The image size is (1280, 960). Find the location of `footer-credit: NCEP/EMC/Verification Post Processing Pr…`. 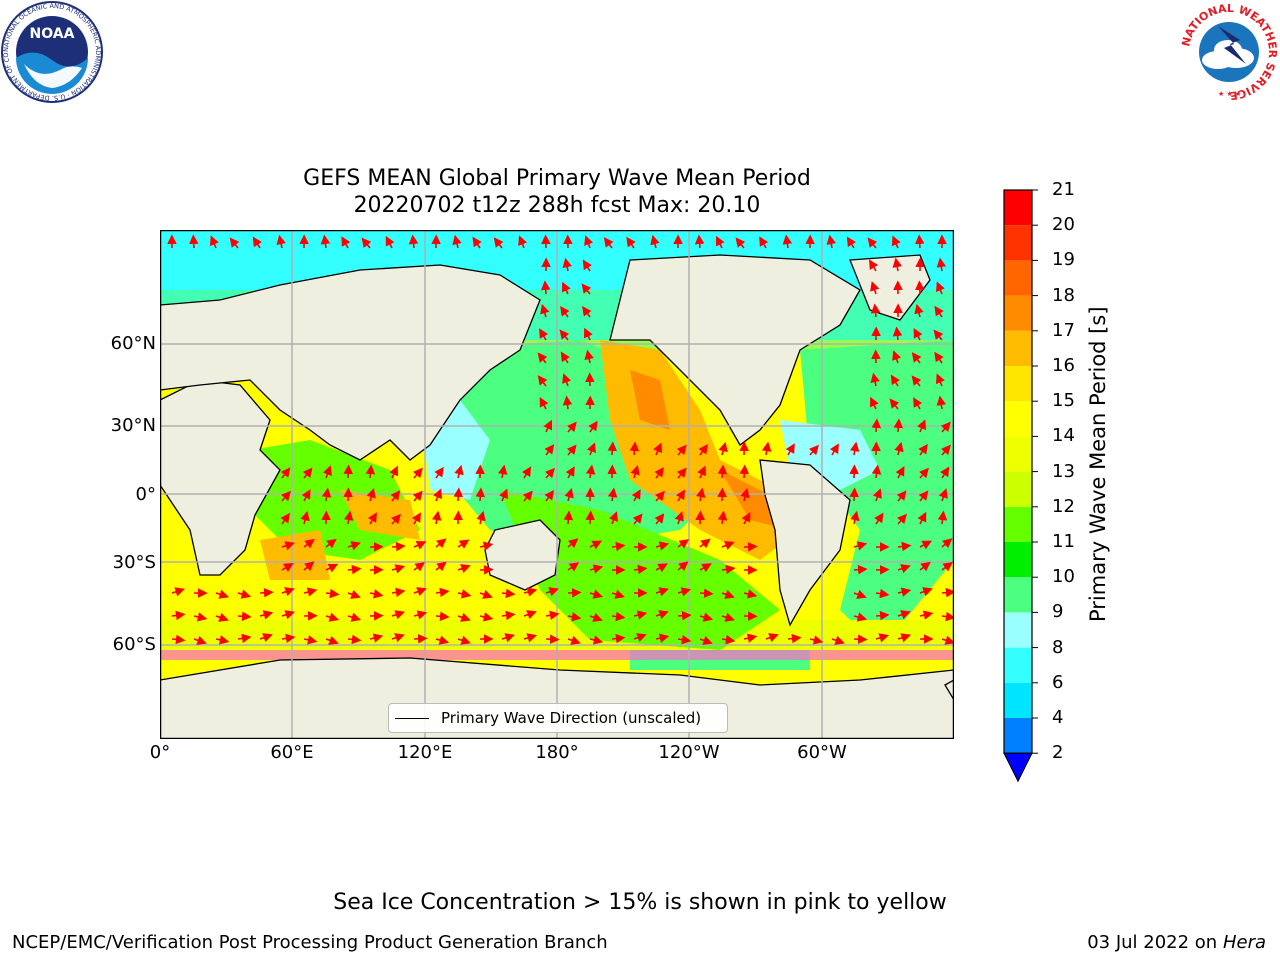

footer-credit: NCEP/EMC/Verification Post Processing Pr… is located at coordinates (310, 942).